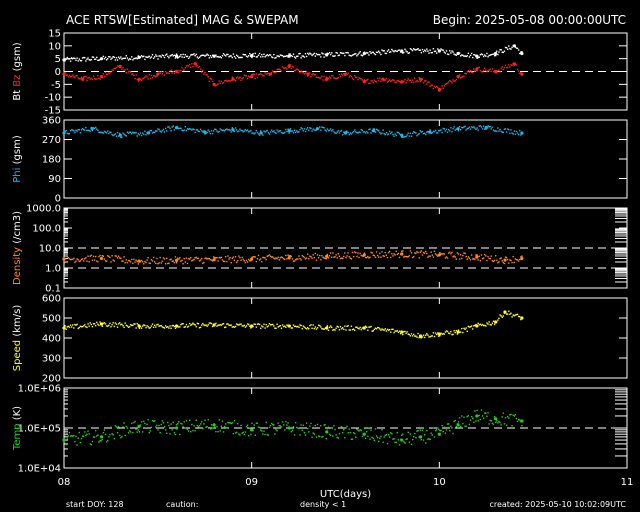 The height and width of the screenshot is (512, 640). Describe the element at coordinates (17, 428) in the screenshot. I see `y-axis-label-temp: Temp (K)` at that location.